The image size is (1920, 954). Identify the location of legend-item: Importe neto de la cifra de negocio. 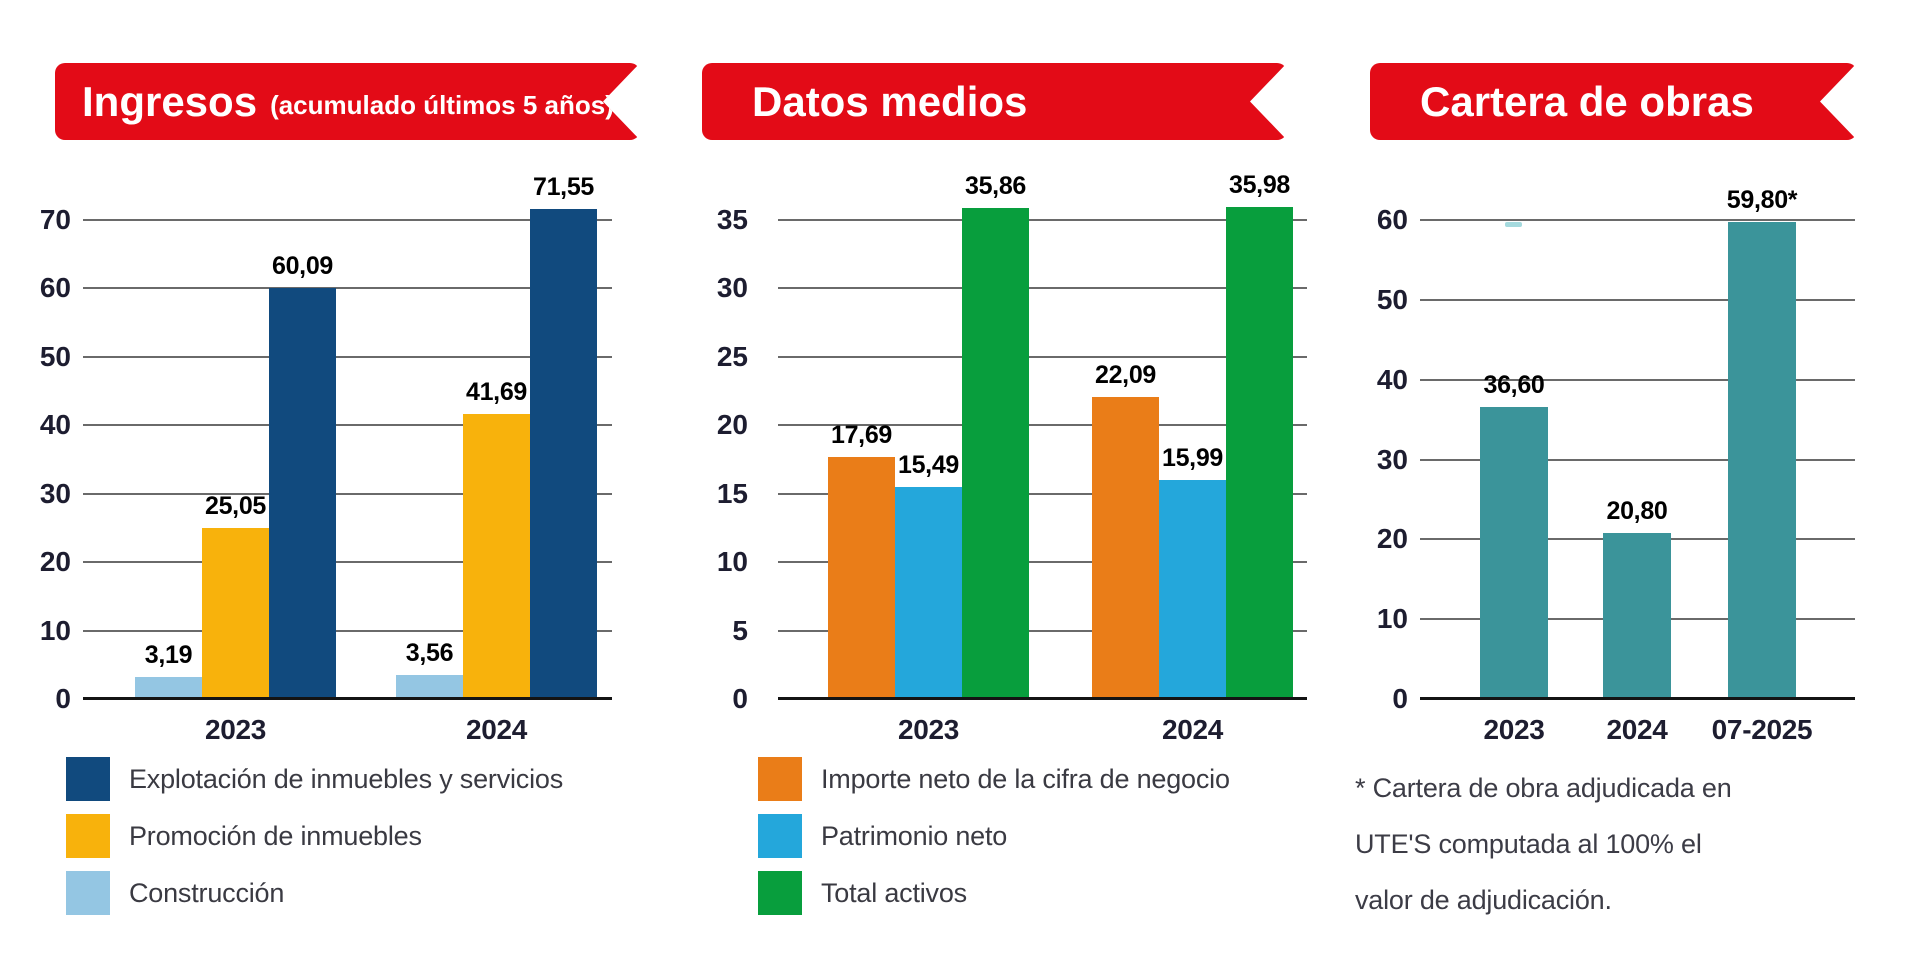
(994, 779).